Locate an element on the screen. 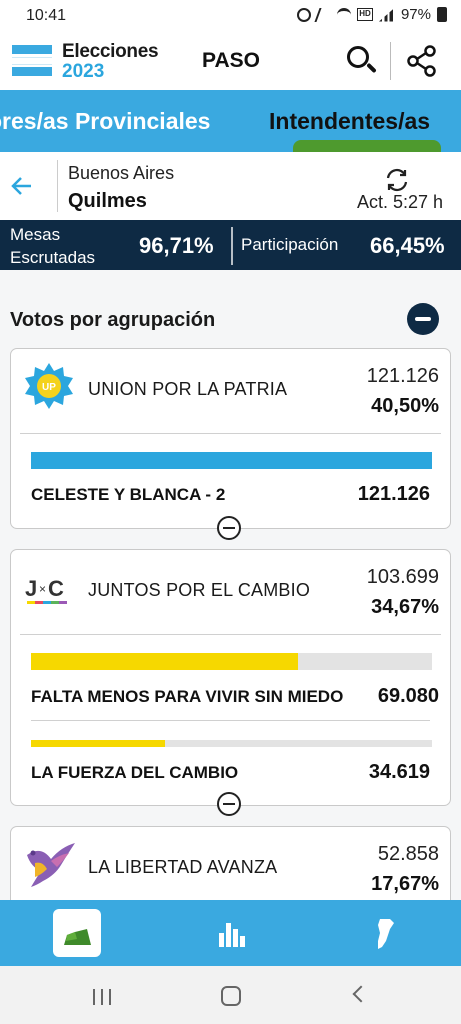  active-tab-indicator is located at coordinates (367, 146).